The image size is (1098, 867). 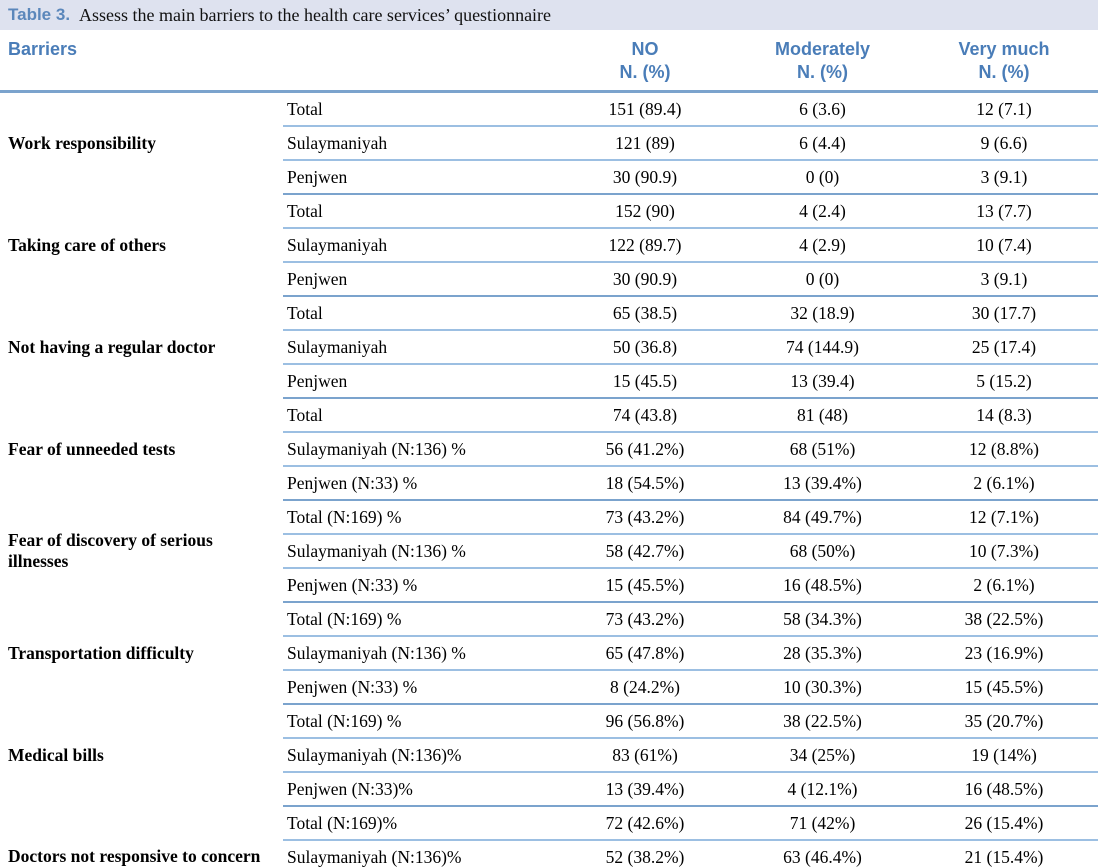 I want to click on table-row: Penjwen 15 (45.5) 13 (39.4) 5 (15.2), so click(x=549, y=381).